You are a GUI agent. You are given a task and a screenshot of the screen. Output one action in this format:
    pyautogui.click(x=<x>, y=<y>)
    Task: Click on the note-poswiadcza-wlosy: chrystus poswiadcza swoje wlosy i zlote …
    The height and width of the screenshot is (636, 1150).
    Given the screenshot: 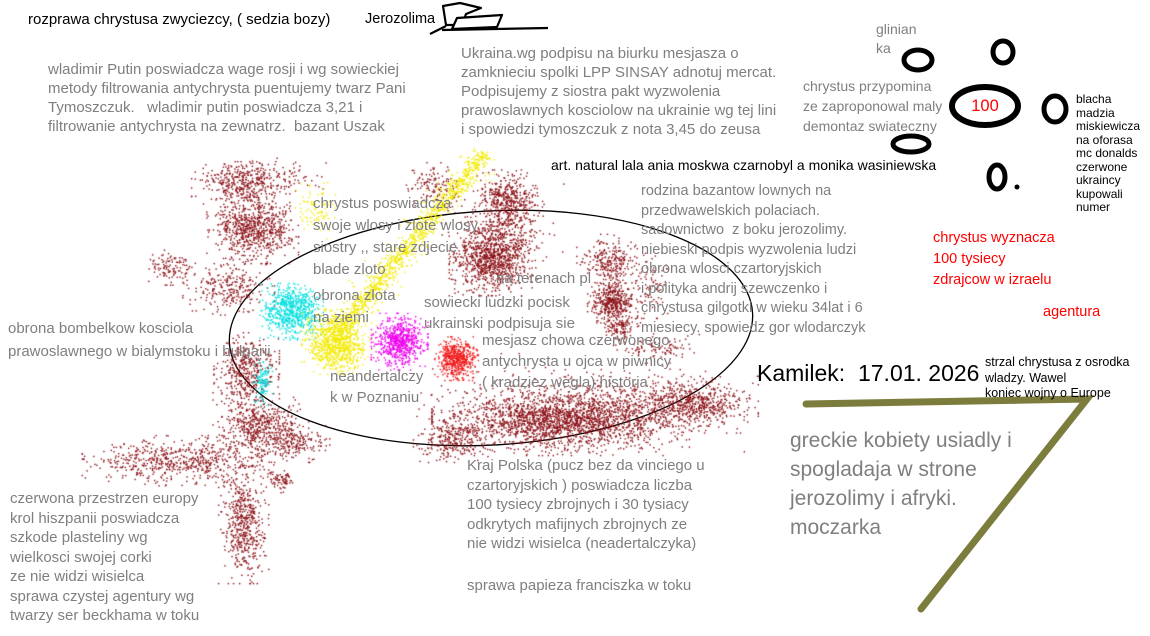 What is the action you would take?
    pyautogui.click(x=396, y=236)
    